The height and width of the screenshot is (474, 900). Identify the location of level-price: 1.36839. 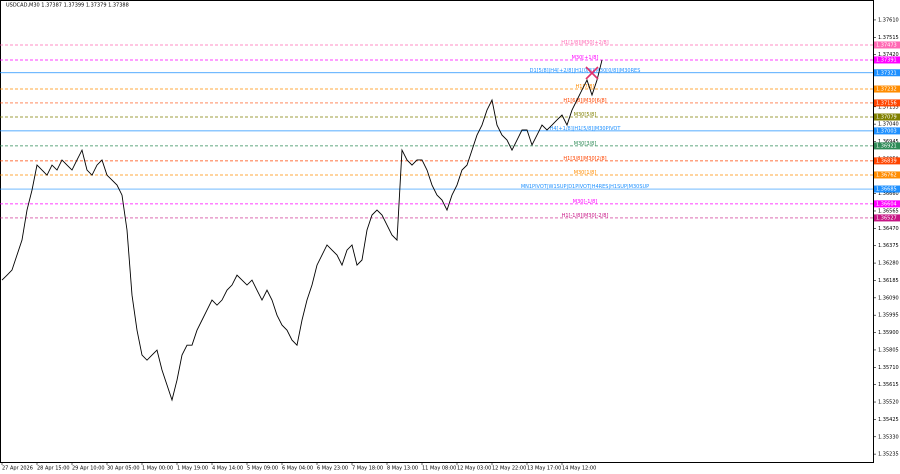
(886, 161).